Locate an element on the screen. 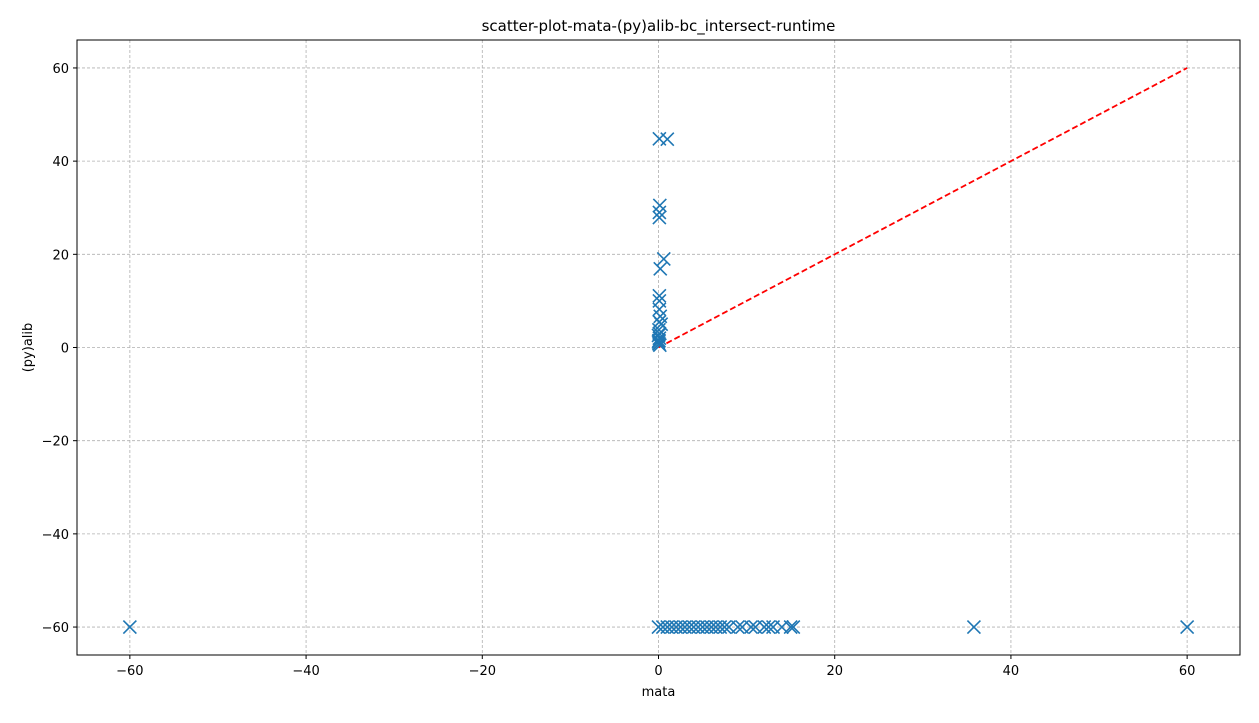 The image size is (1259, 723). y-tick-label: 20 is located at coordinates (60, 255).